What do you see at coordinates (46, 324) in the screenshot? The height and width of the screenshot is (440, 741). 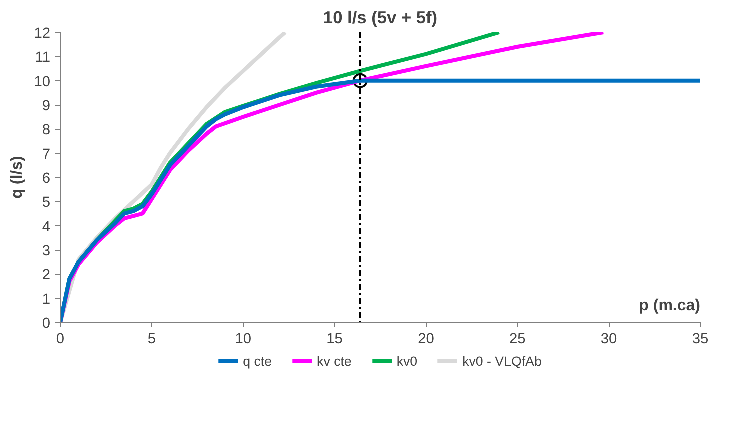 I see `y-tick-label: 0` at bounding box center [46, 324].